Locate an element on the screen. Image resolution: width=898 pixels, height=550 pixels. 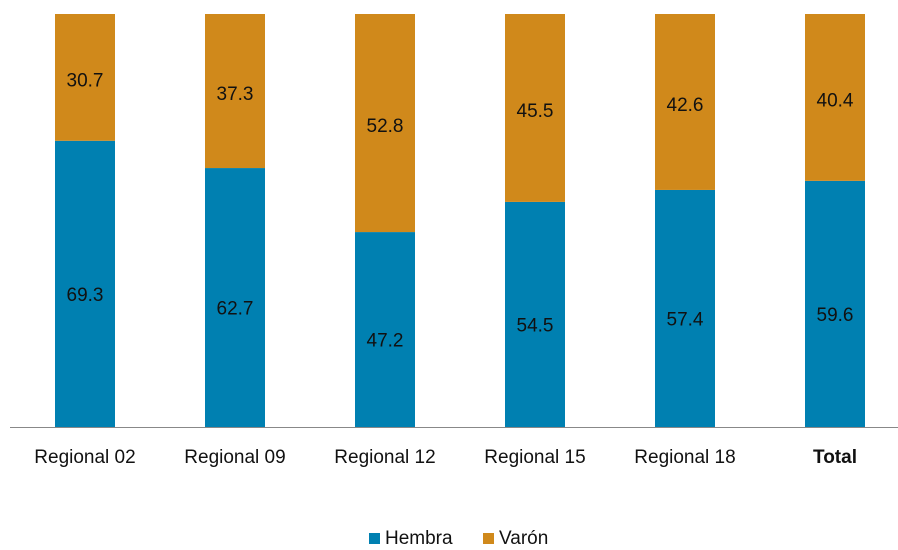
data-label: 42.6 is located at coordinates (685, 105).